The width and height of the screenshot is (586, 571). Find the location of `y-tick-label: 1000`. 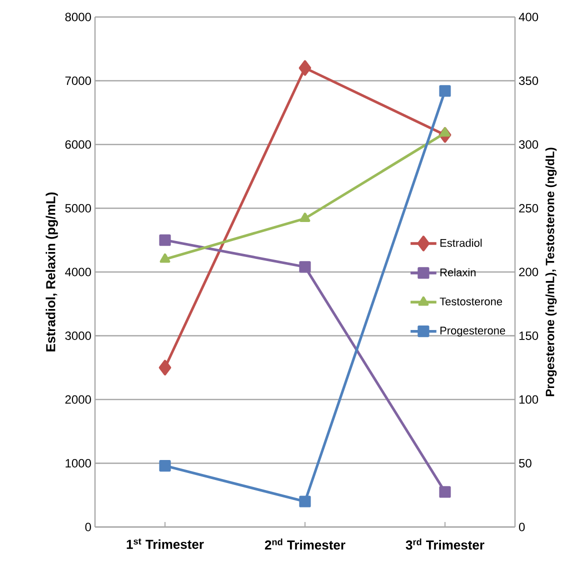

y-tick-label: 1000 is located at coordinates (78, 463).